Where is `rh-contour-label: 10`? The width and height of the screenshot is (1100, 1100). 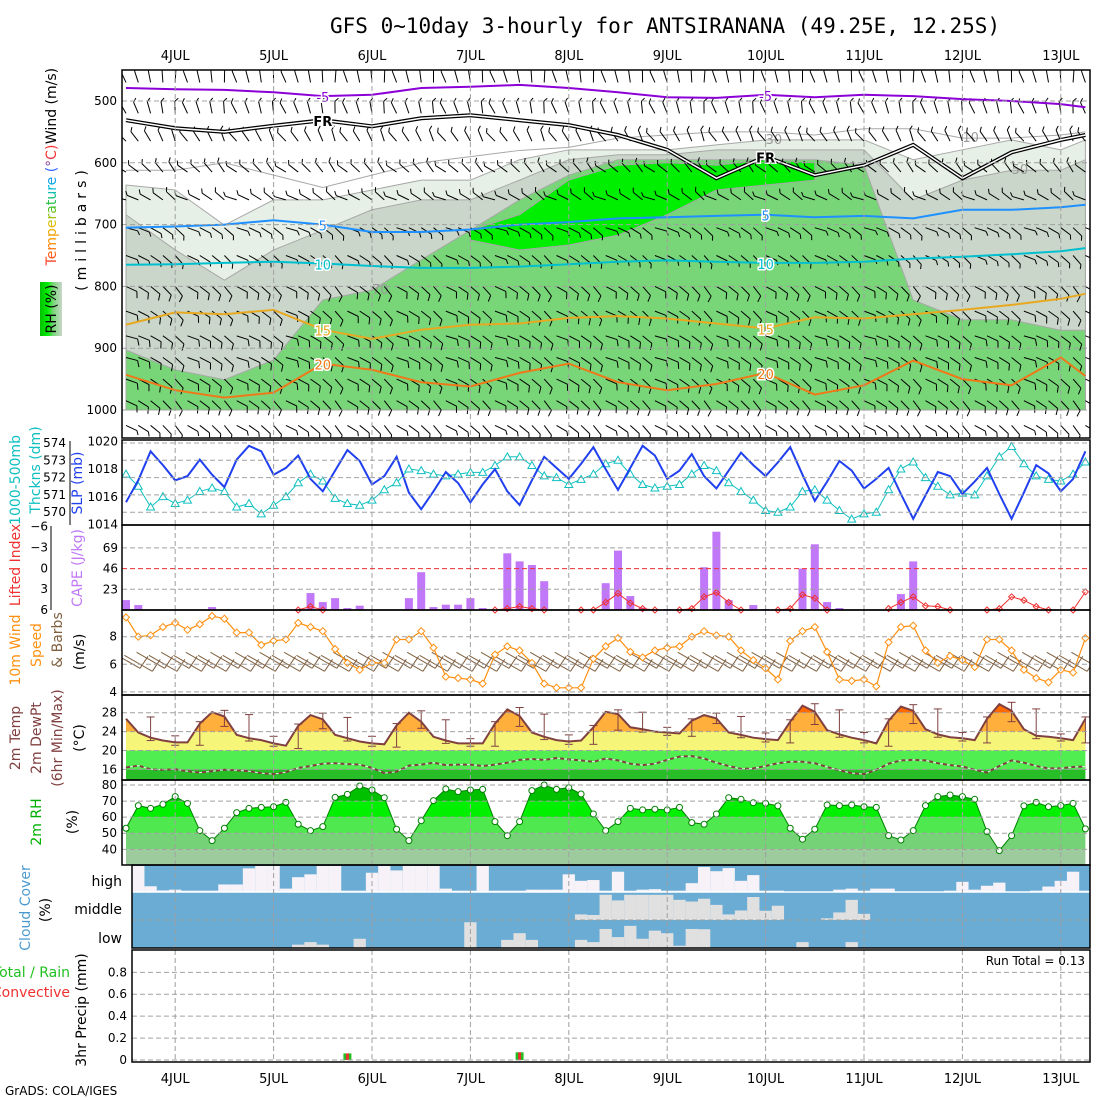
rh-contour-label: 10 is located at coordinates (970, 138).